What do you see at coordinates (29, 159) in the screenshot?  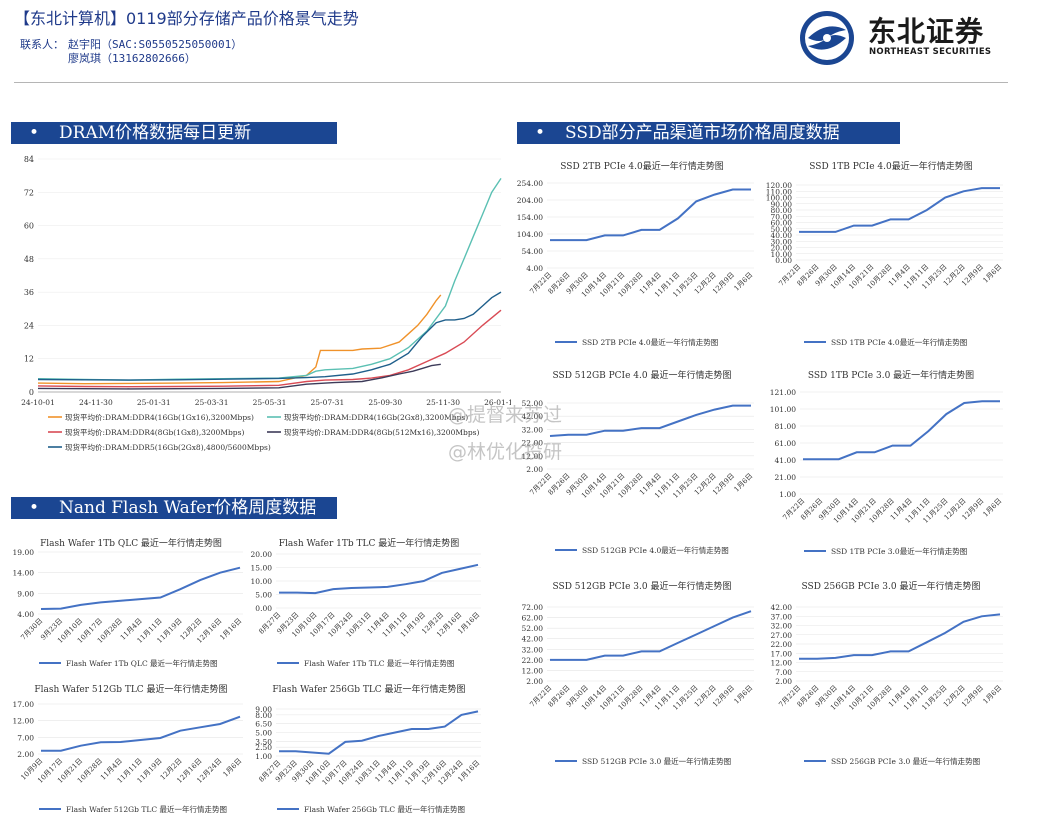 I see `y-tick-label: 84` at bounding box center [29, 159].